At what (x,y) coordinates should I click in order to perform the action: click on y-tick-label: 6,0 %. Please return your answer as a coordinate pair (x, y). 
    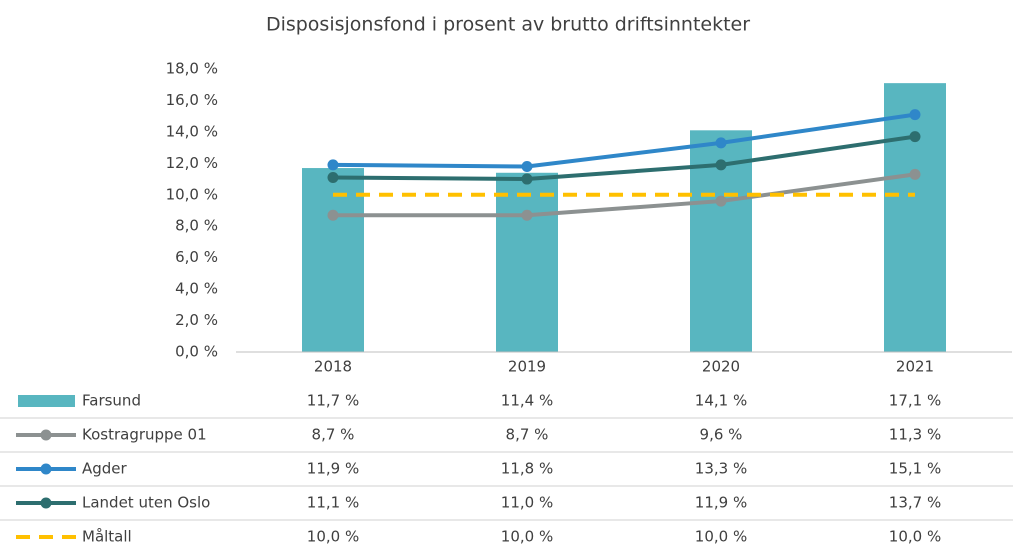
    Looking at the image, I should click on (196, 257).